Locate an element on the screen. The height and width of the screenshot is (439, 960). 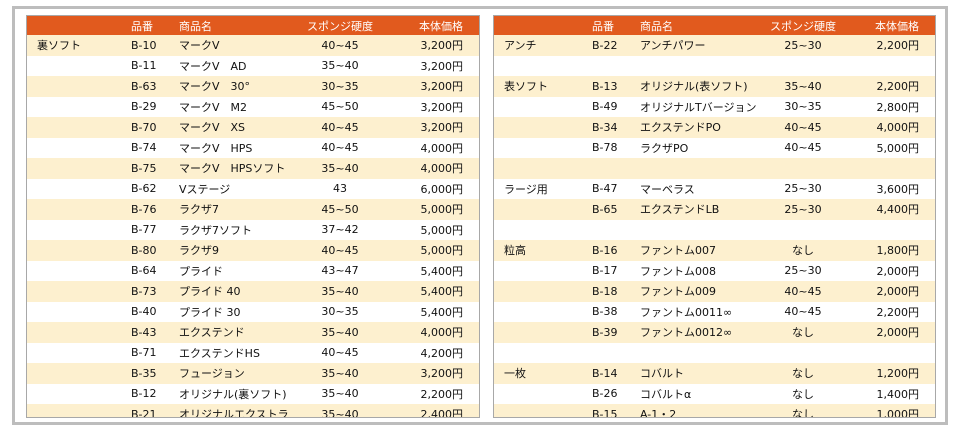
cell-name: プライド 30 is located at coordinates (233, 311).